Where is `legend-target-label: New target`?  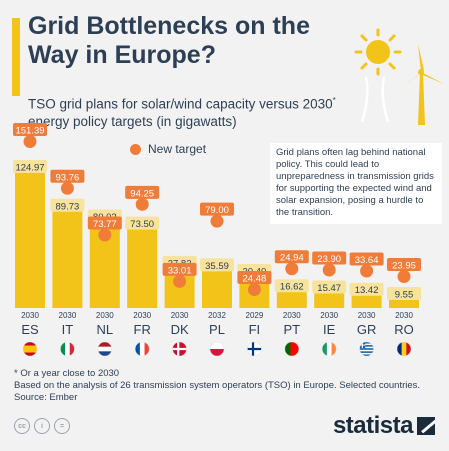 legend-target-label: New target is located at coordinates (177, 149).